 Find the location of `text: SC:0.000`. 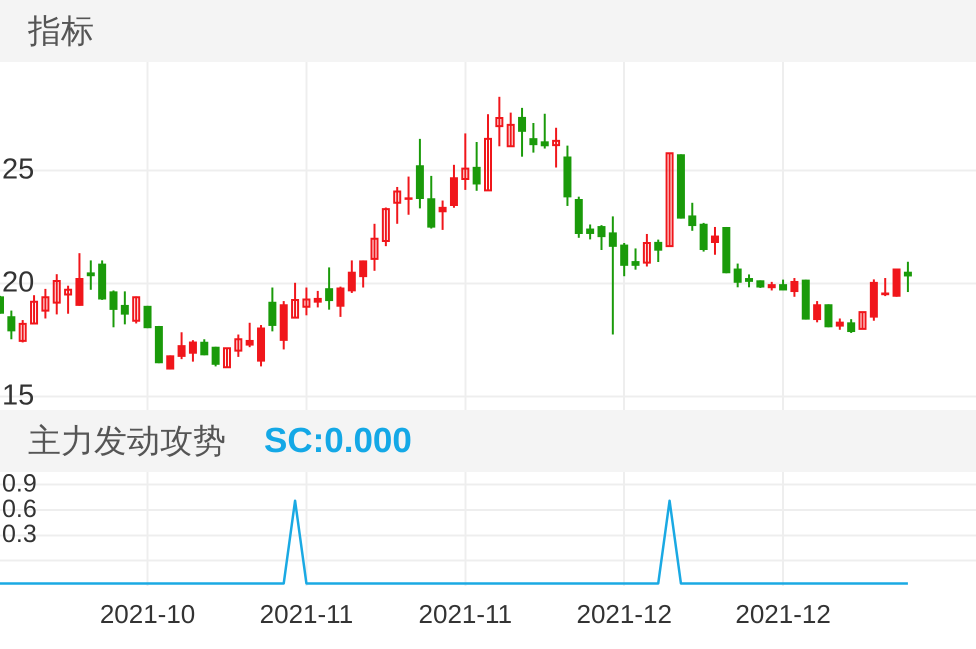

text: SC:0.000 is located at coordinates (338, 441).